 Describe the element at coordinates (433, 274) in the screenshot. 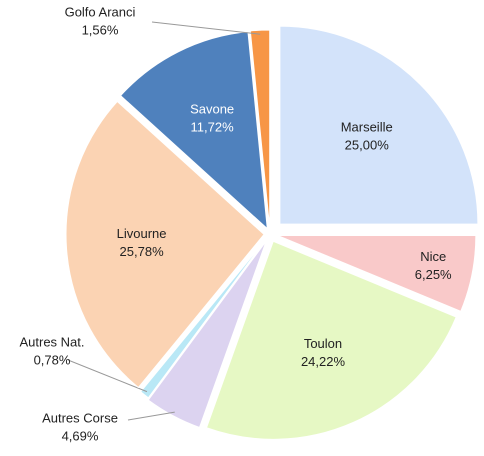

I see `slice-value-label: 6,25%` at that location.